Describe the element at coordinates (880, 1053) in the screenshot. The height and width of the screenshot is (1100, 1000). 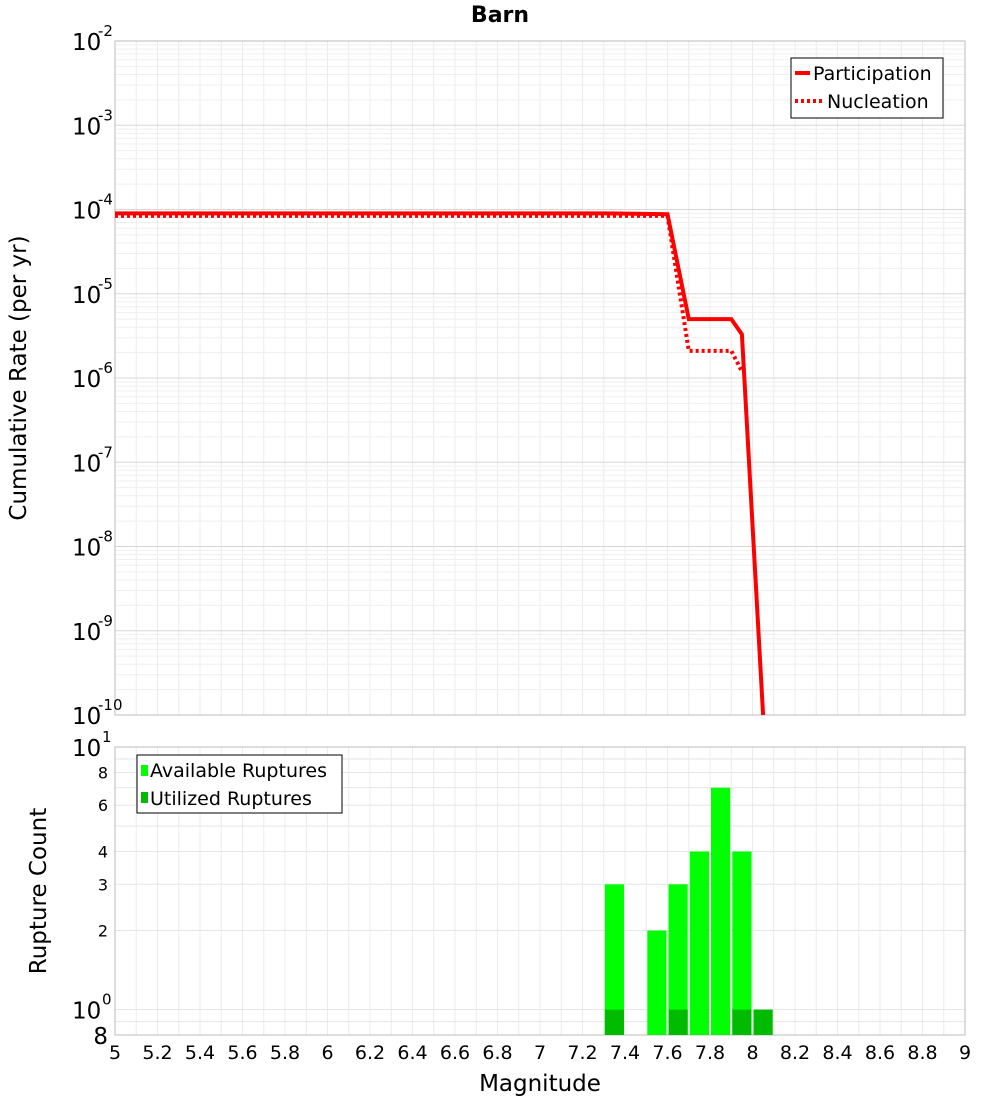
I see `x-tick-label: 8.6` at that location.